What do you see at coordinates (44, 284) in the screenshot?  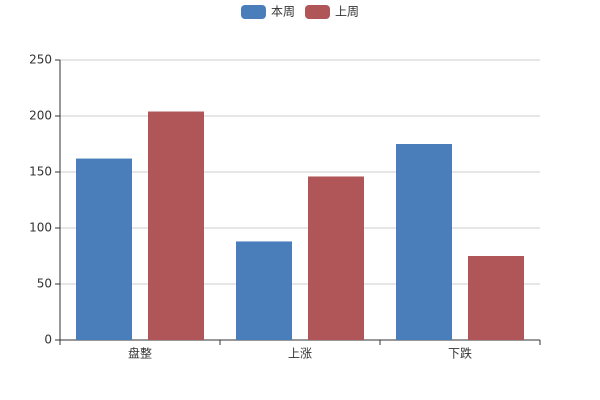 I see `y-tick-label: 50` at bounding box center [44, 284].